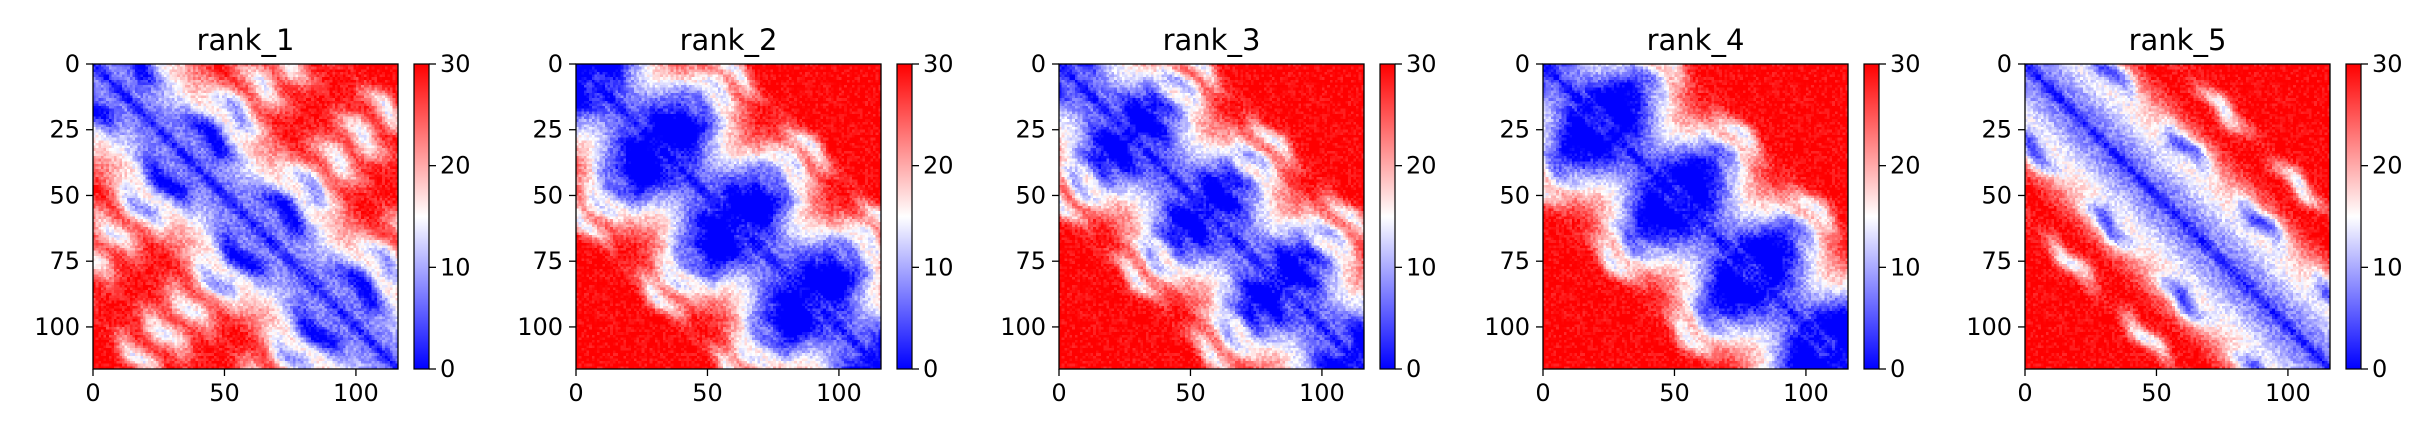 The height and width of the screenshot is (438, 2435). I want to click on chart-title: rank_4, so click(1696, 40).